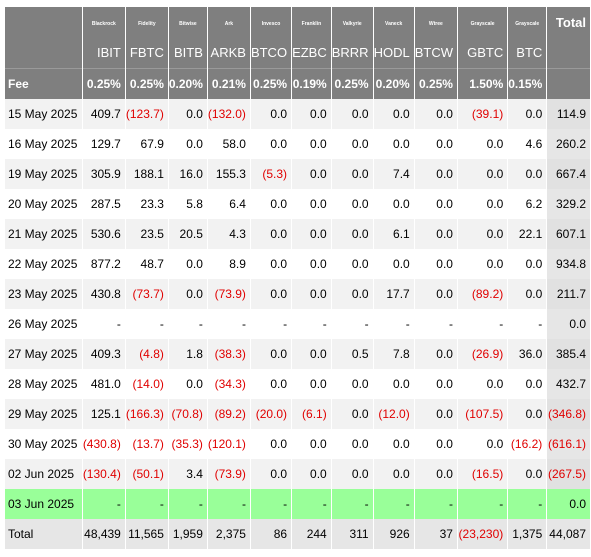  What do you see at coordinates (568, 83) in the screenshot?
I see `fee-total-blank` at bounding box center [568, 83].